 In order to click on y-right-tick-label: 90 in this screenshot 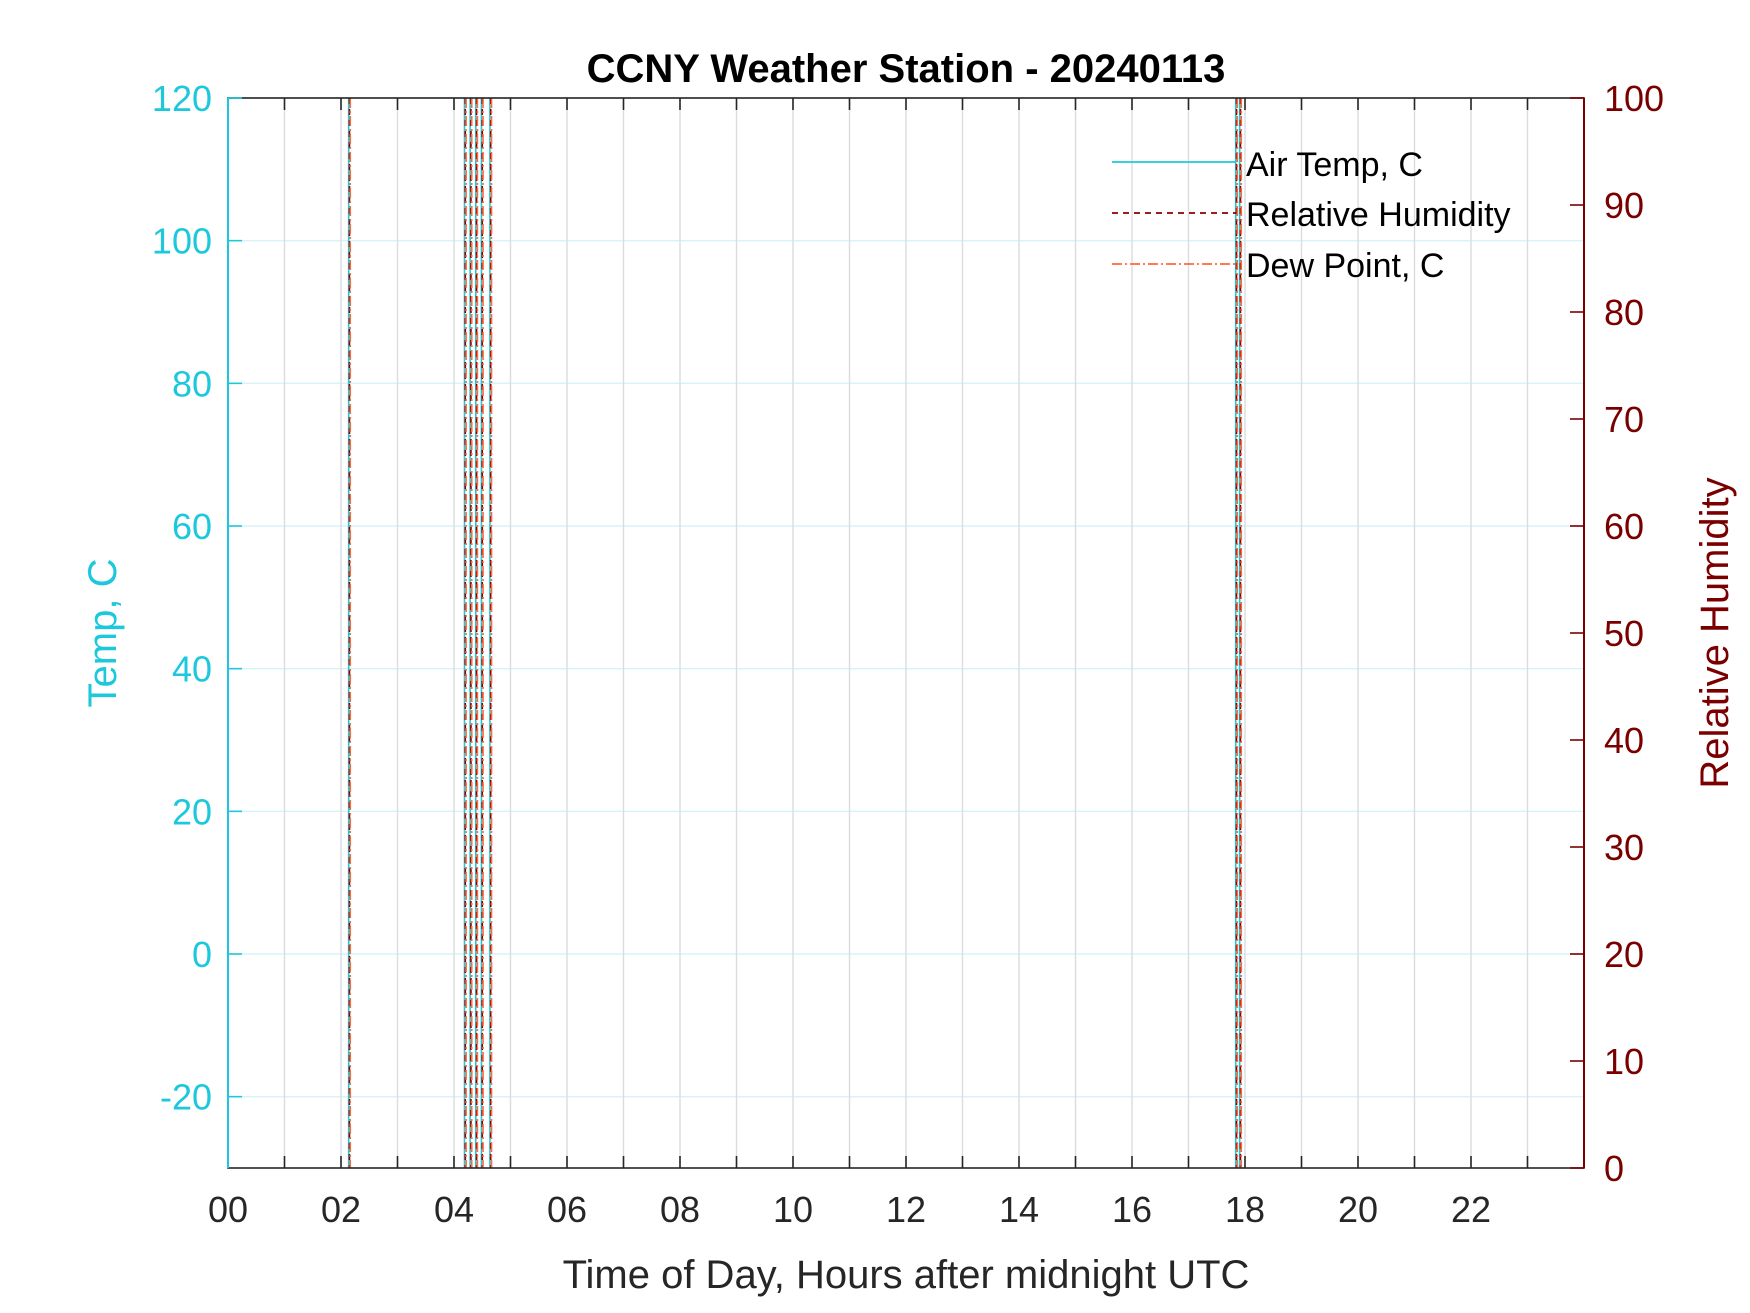, I will do `click(1624, 205)`.